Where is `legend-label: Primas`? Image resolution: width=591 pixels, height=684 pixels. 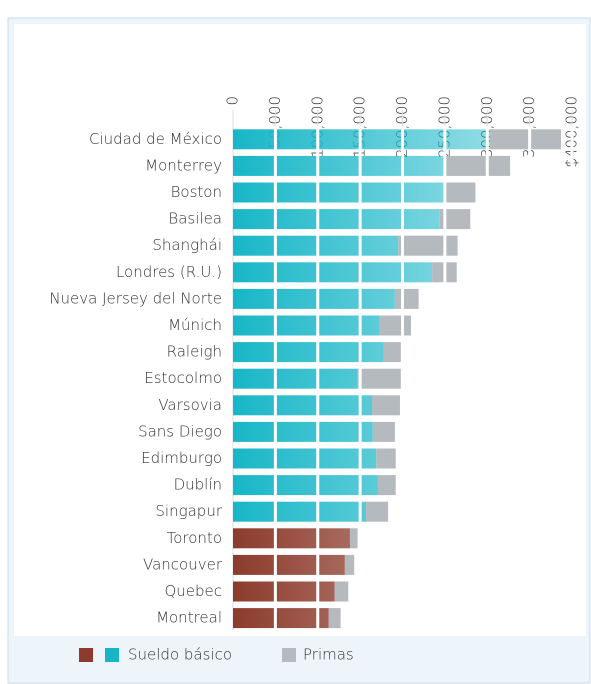 legend-label: Primas is located at coordinates (328, 655).